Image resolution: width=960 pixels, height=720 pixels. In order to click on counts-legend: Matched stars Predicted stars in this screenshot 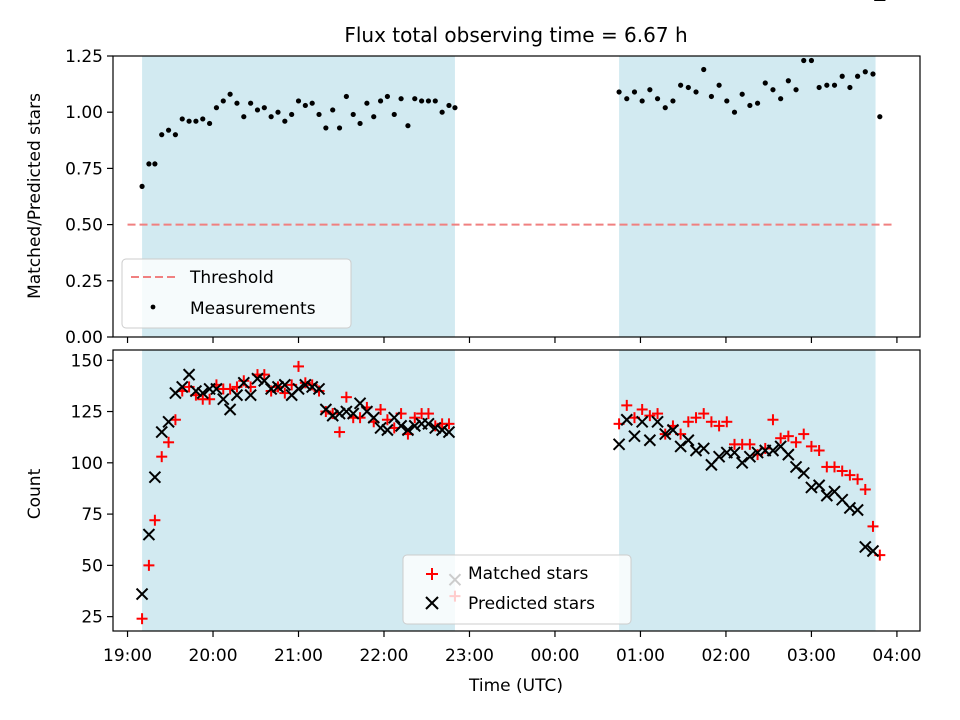, I will do `click(517, 589)`.